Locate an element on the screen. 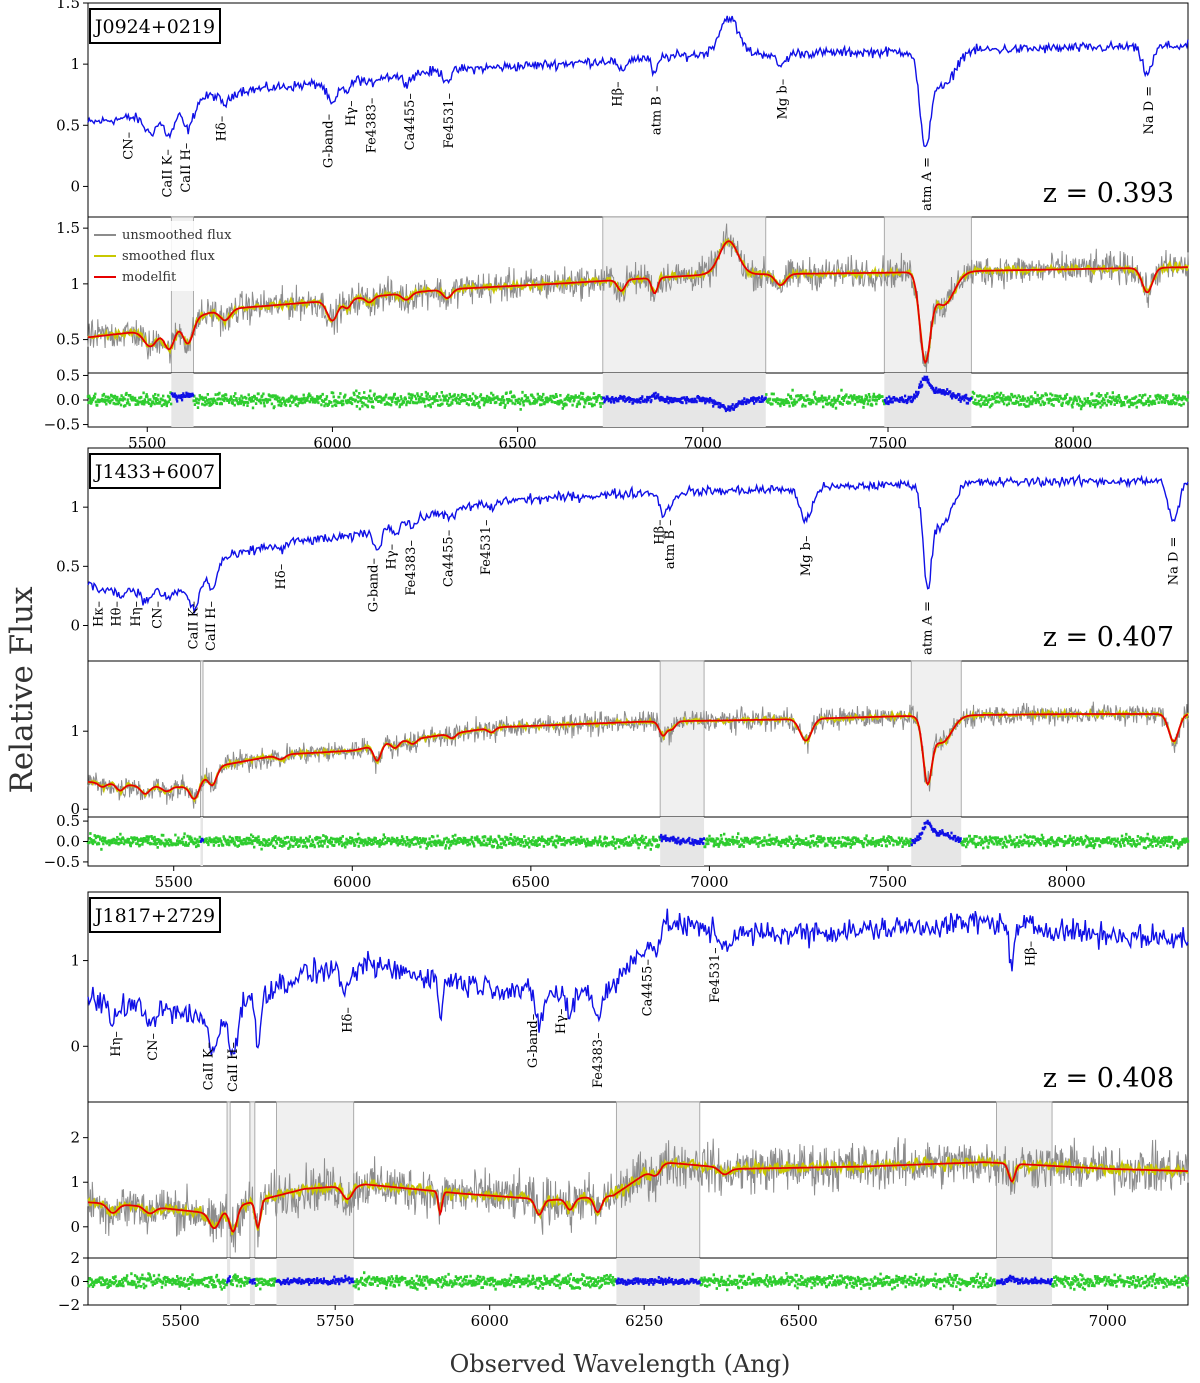  spectral-line-label: Hβ– is located at coordinates (618, 93).